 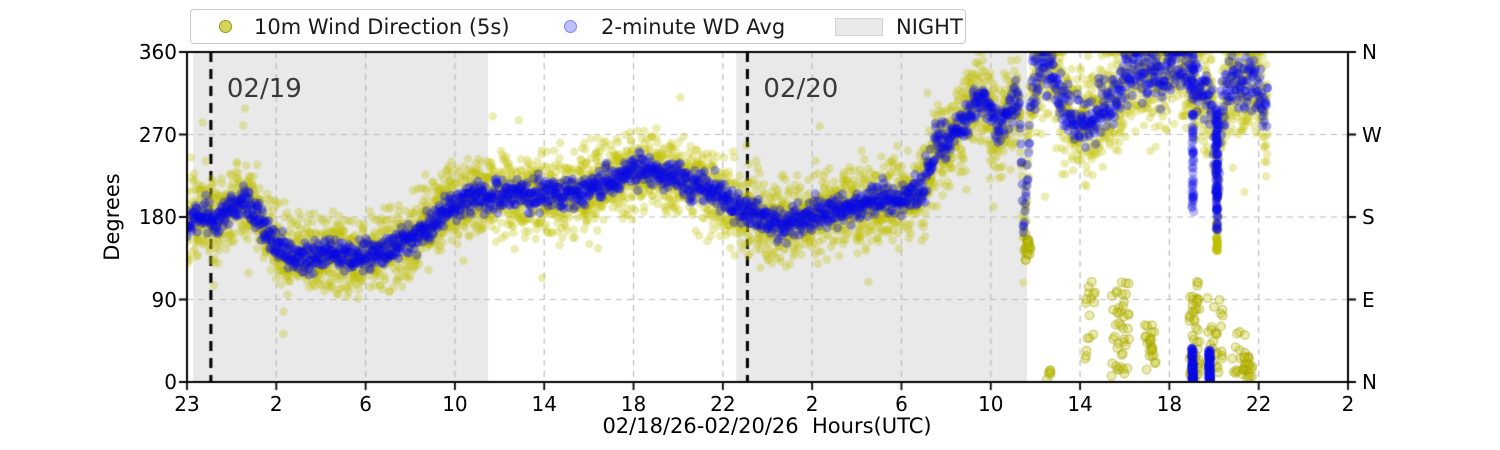 I want to click on compass-tick-label: S, so click(x=1368, y=217).